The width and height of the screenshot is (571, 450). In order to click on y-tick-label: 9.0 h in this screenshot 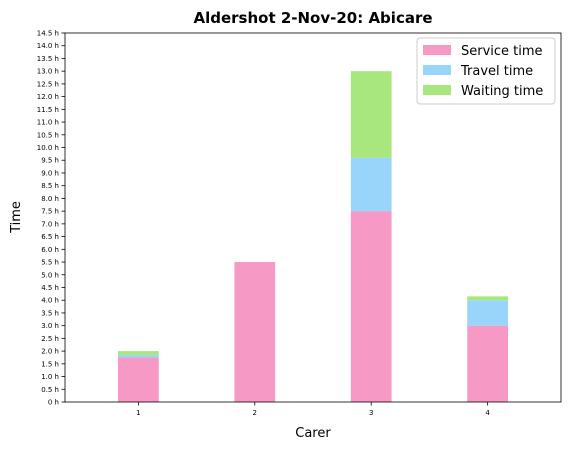, I will do `click(50, 173)`.